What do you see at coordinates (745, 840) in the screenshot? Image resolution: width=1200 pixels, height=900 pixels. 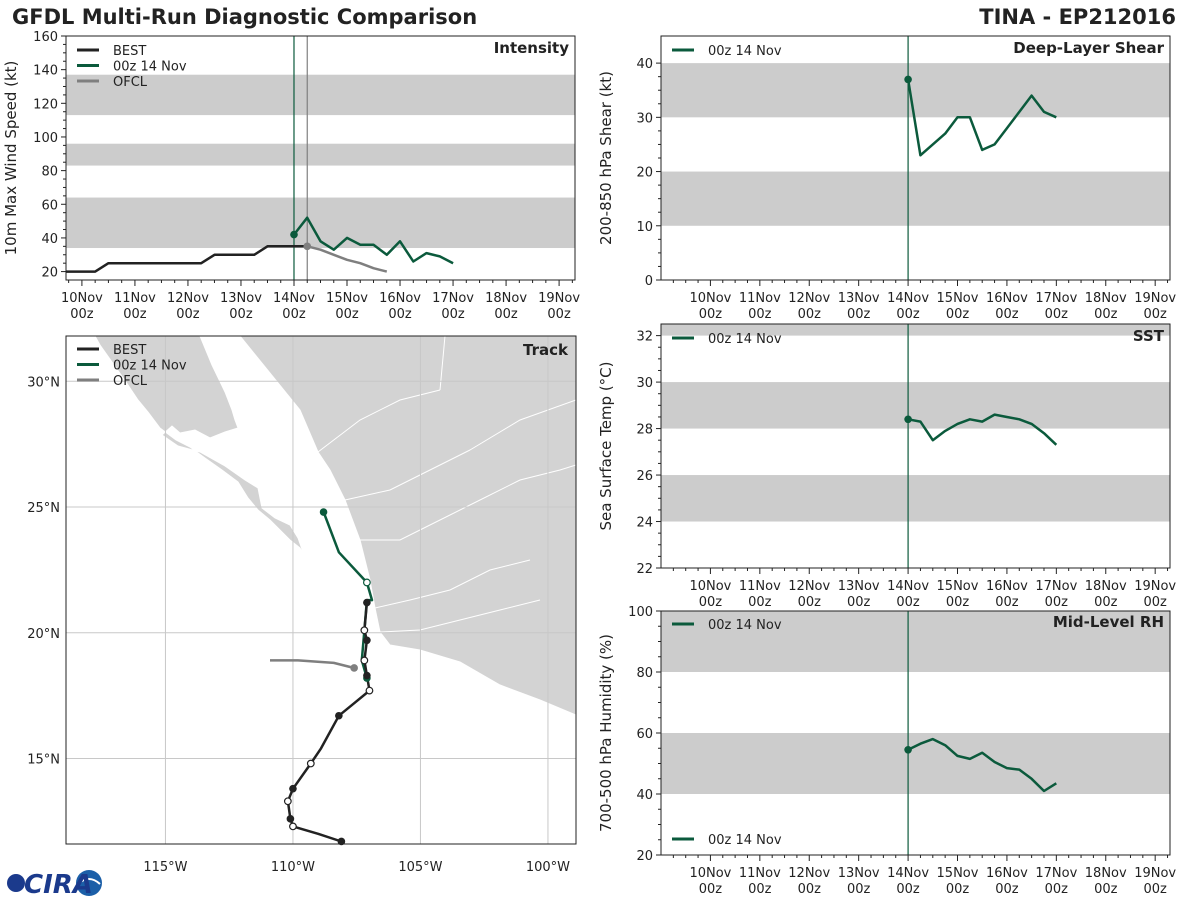 I see `rh-legend-label: 00z 14 Nov` at bounding box center [745, 840].